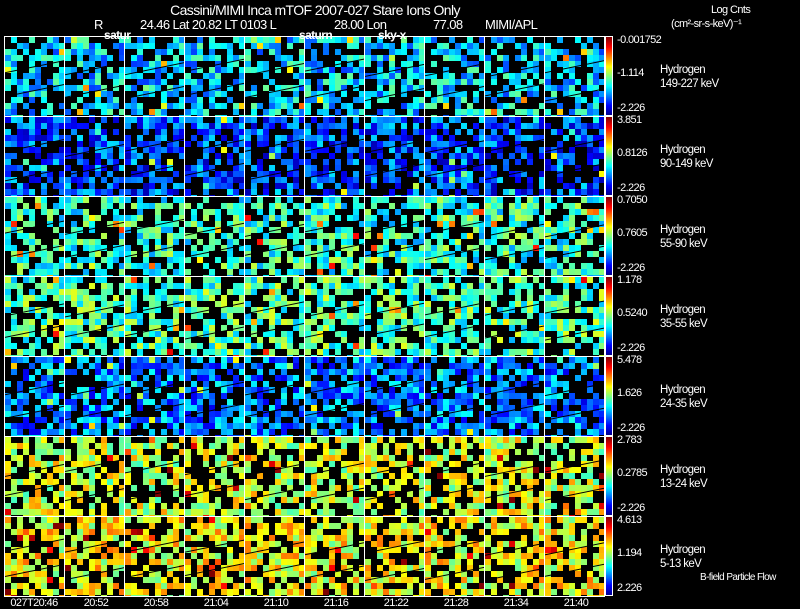  I want to click on time-tick-label: 21:22, so click(396, 603).